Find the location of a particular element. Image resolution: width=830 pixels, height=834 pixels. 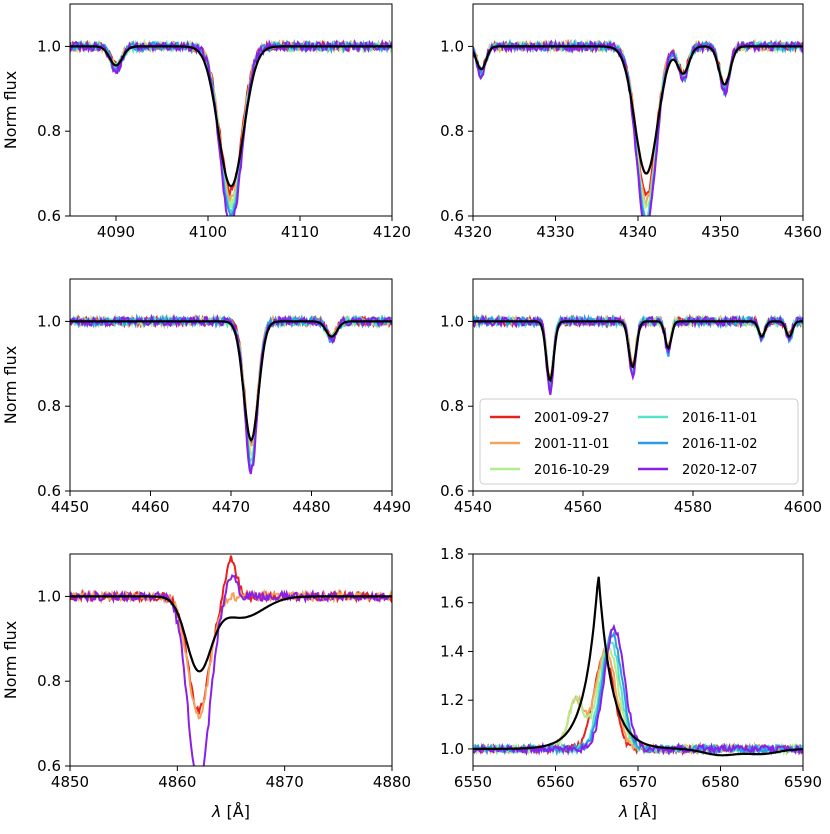

y-tick-label: 1.2 is located at coordinates (452, 700).